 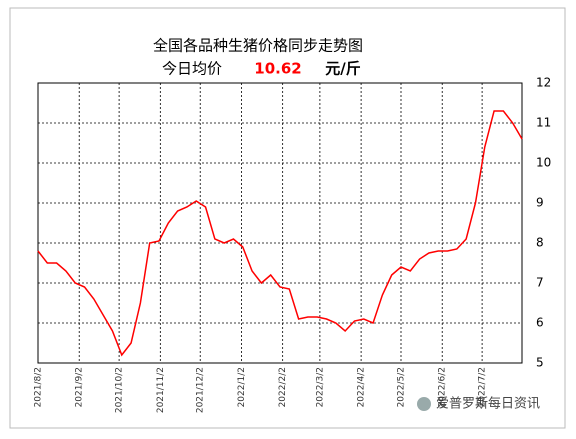 What do you see at coordinates (283, 387) in the screenshot?
I see `x-tick-label: 2022/2/2` at bounding box center [283, 387].